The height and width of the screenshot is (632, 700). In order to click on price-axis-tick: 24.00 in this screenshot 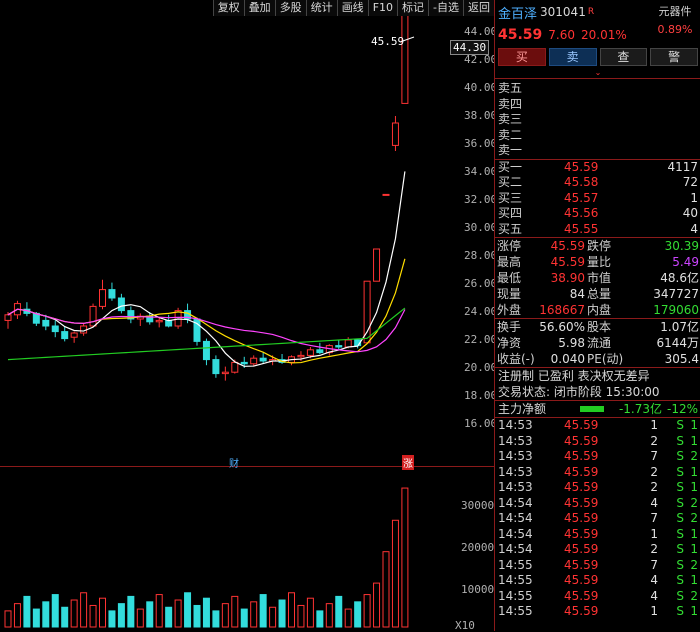, I will do `click(481, 311)`.